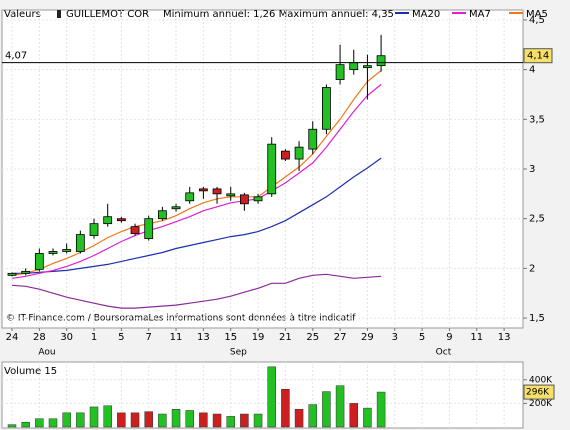 The height and width of the screenshot is (430, 570). What do you see at coordinates (262, 395) in the screenshot?
I see `volume-panel` at bounding box center [262, 395].